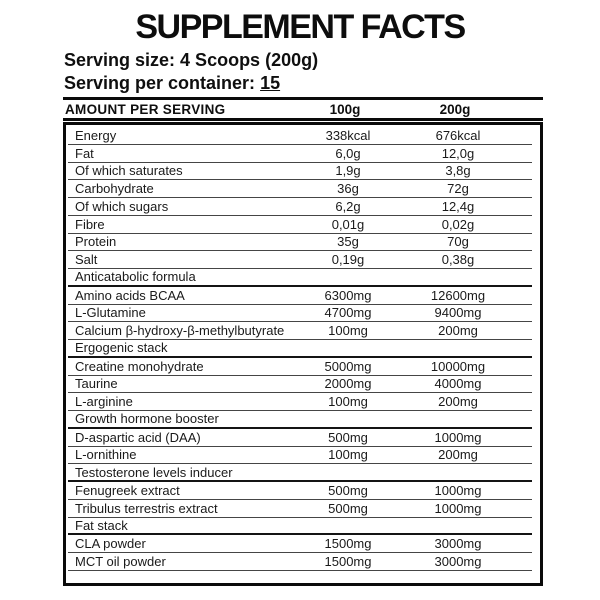  Describe the element at coordinates (120, 561) in the screenshot. I see `row-label: MCT oil powder` at that location.